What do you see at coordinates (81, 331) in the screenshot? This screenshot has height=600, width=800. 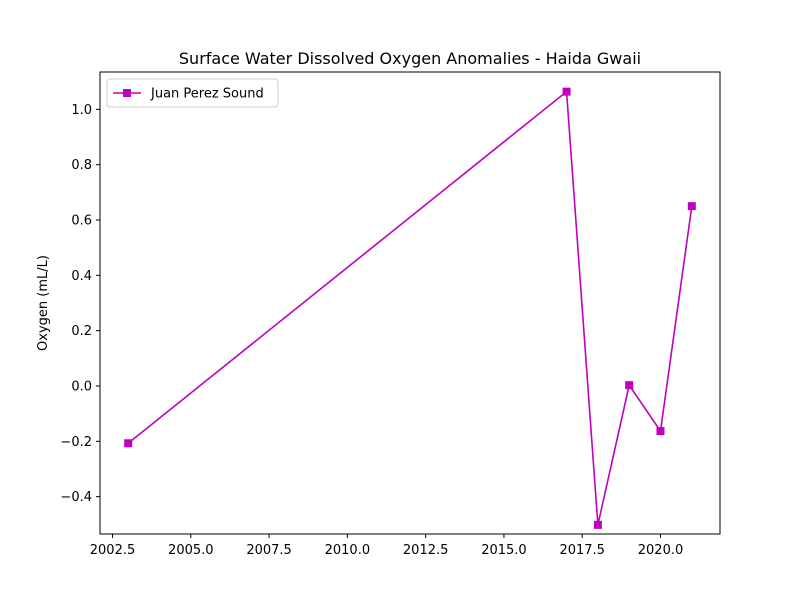 I see `y-tick-label: 0.2` at bounding box center [81, 331].